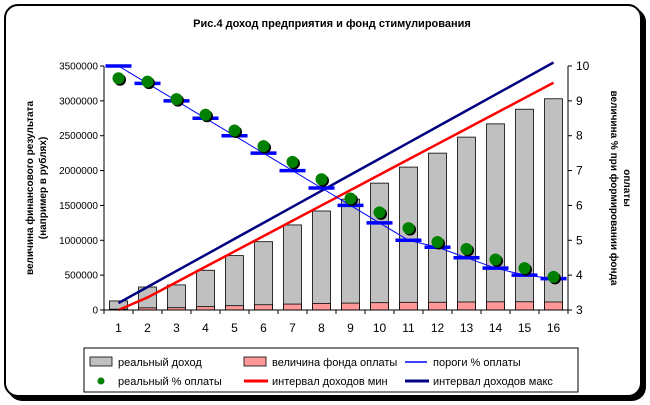 The height and width of the screenshot is (405, 650). What do you see at coordinates (78, 67) in the screenshot?
I see `y-left-tick-label: 3500000` at bounding box center [78, 67].